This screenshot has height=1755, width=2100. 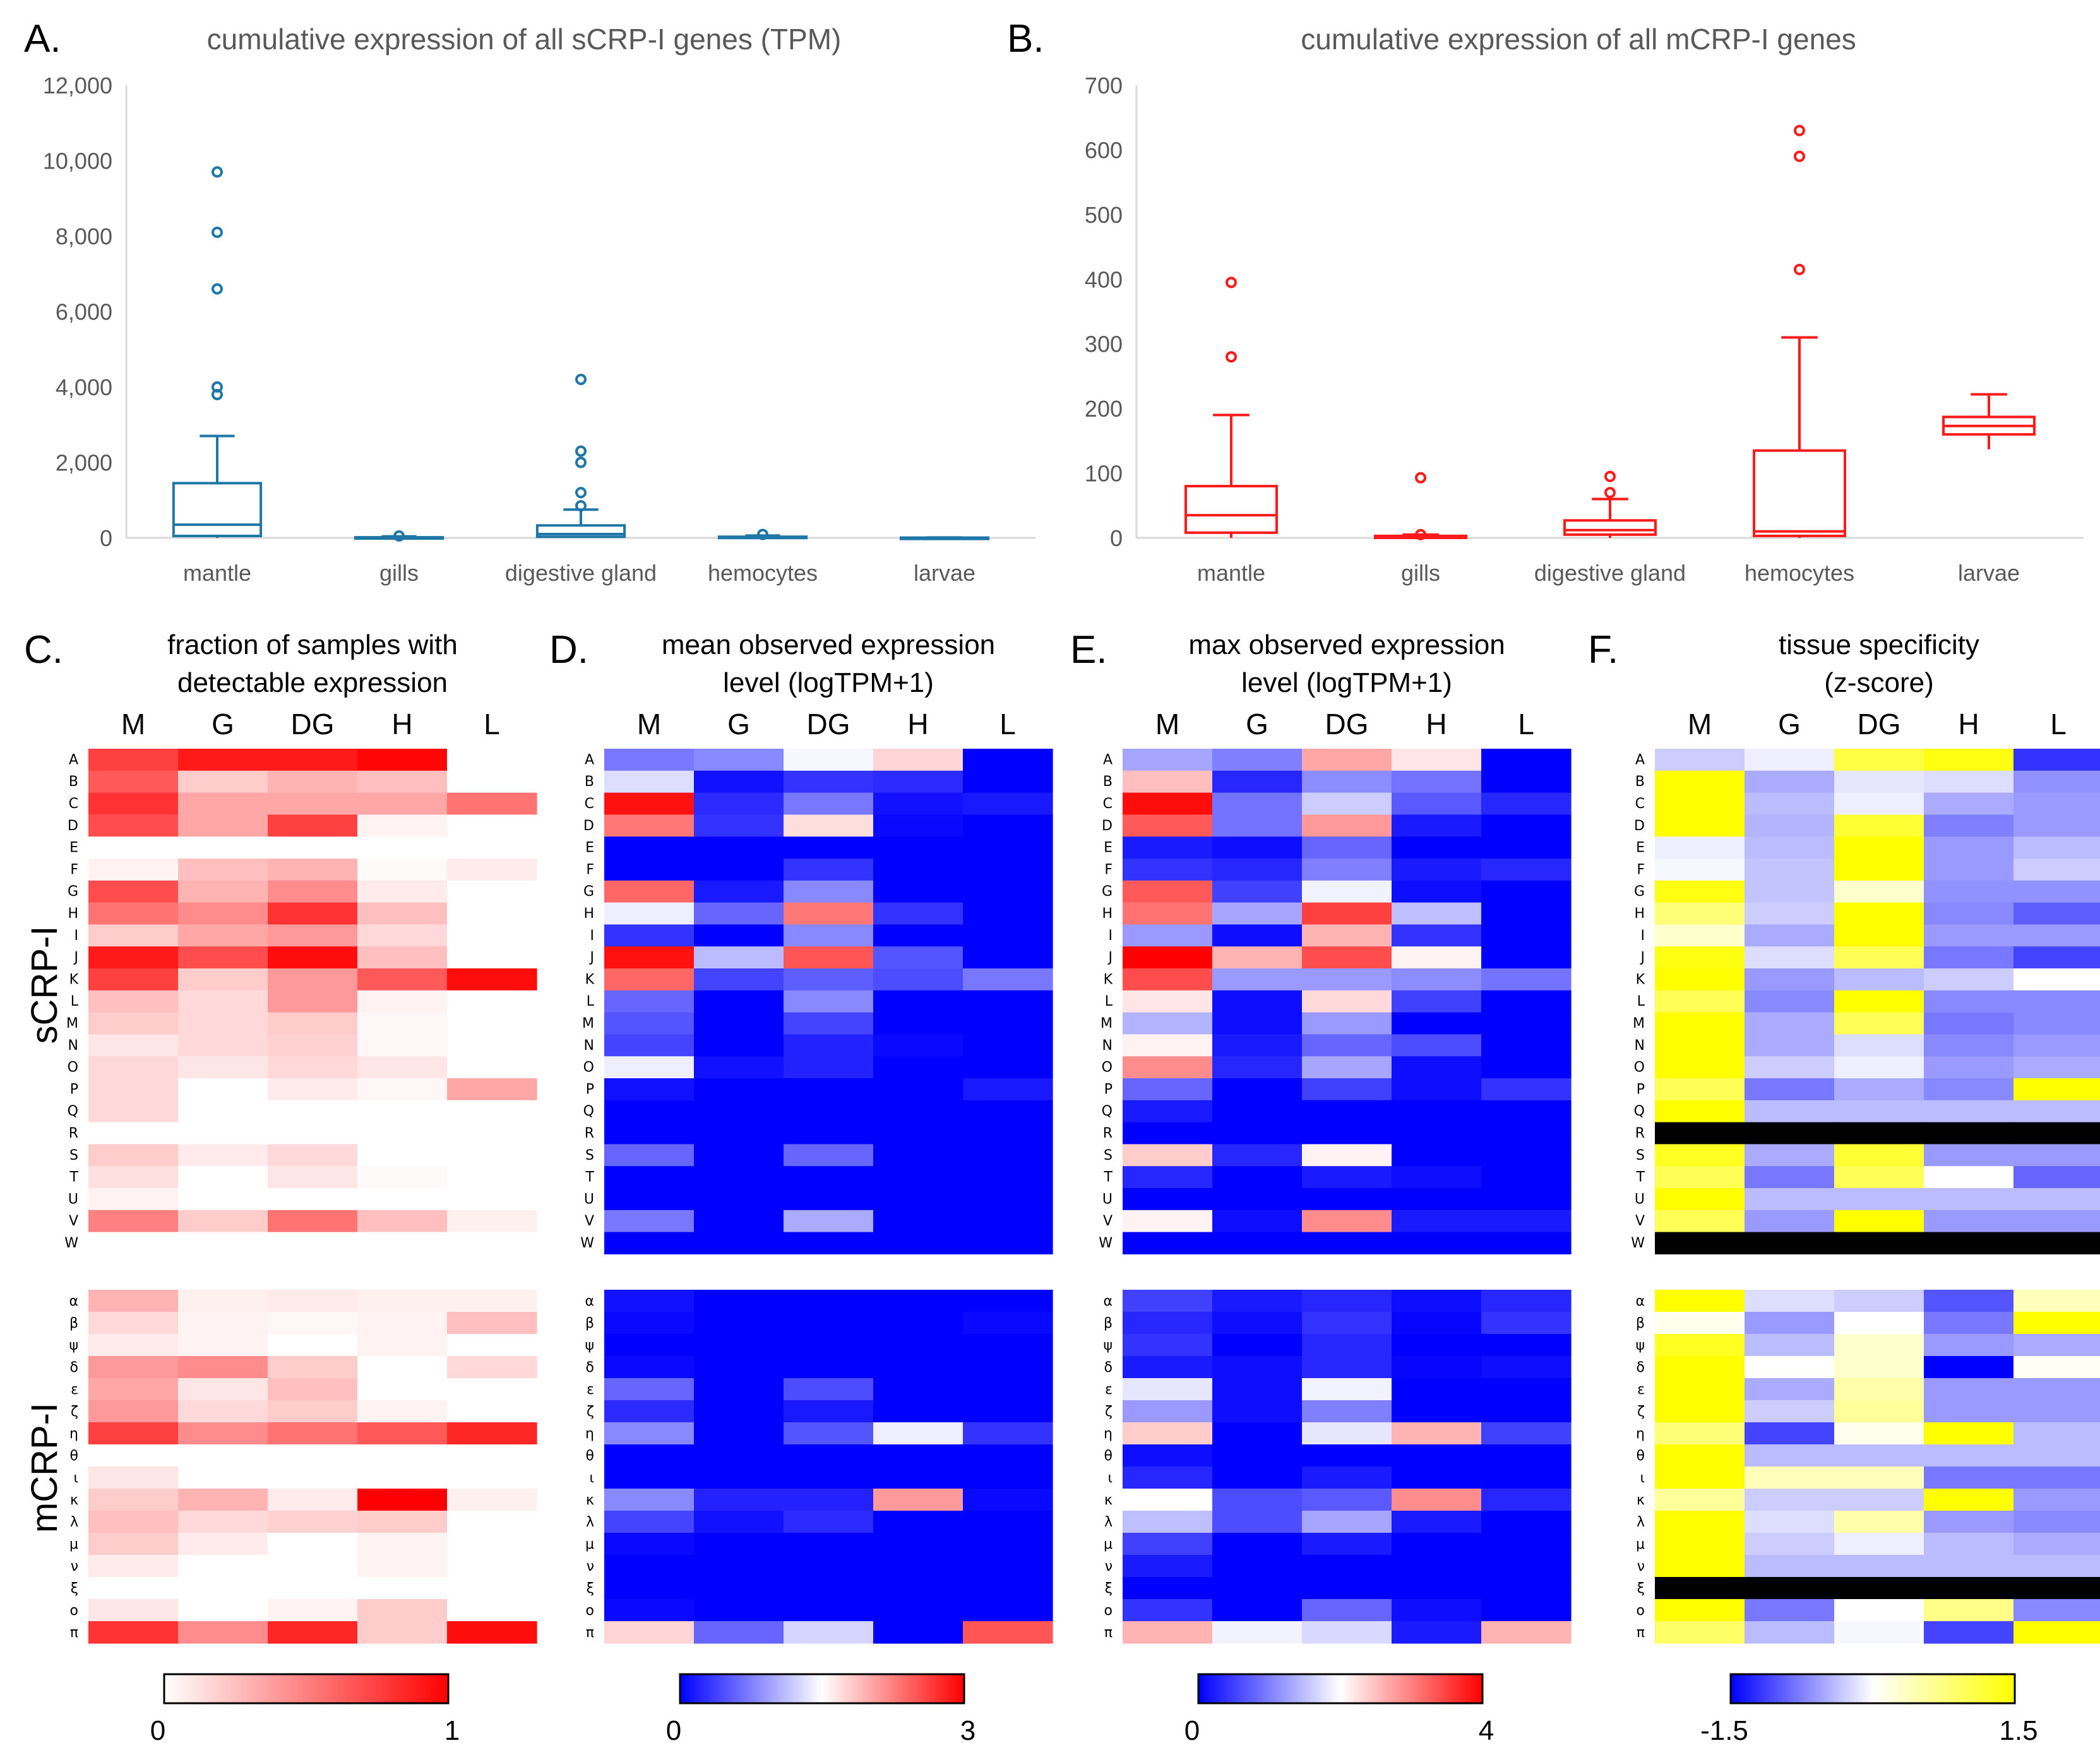 I want to click on row-label: D, so click(x=73, y=826).